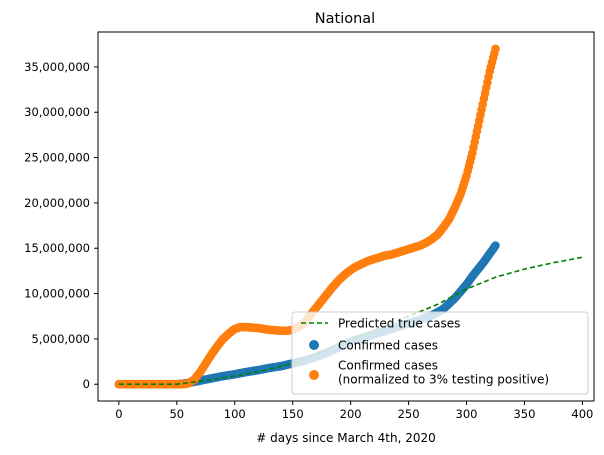 This screenshot has width=604, height=455. Describe the element at coordinates (351, 414) in the screenshot. I see `x-tick-label: 200` at that location.